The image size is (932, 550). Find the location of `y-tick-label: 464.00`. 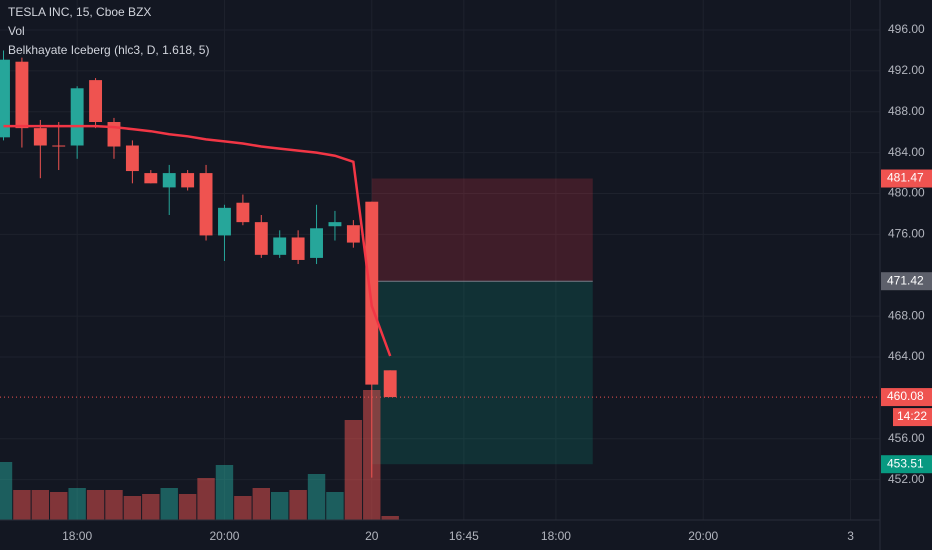

y-tick-label: 464.00 is located at coordinates (906, 356).